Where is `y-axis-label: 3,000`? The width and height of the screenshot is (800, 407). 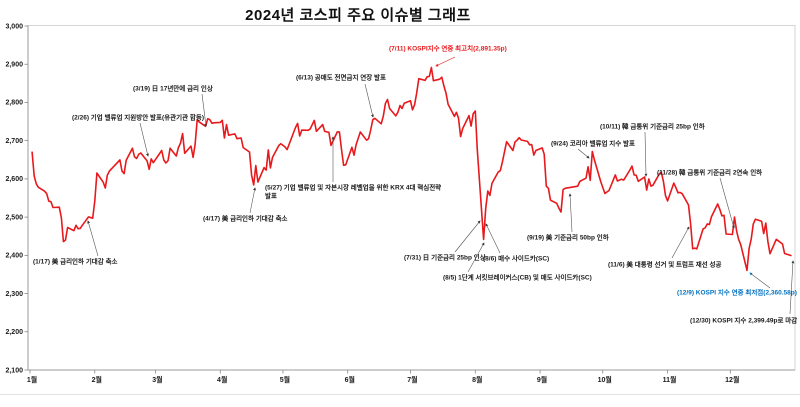 y-axis-label: 3,000 is located at coordinates (14, 26).